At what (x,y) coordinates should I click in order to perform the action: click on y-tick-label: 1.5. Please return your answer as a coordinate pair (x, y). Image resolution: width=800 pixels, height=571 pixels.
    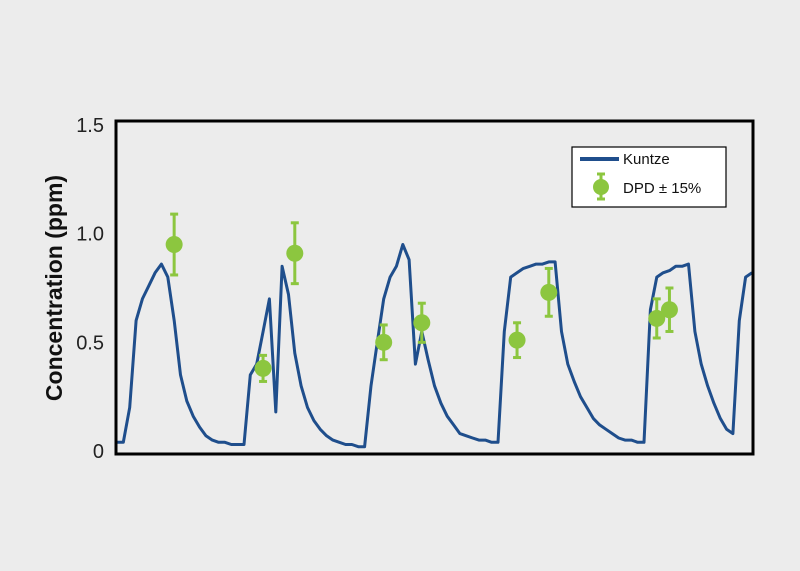
    Looking at the image, I should click on (90, 126).